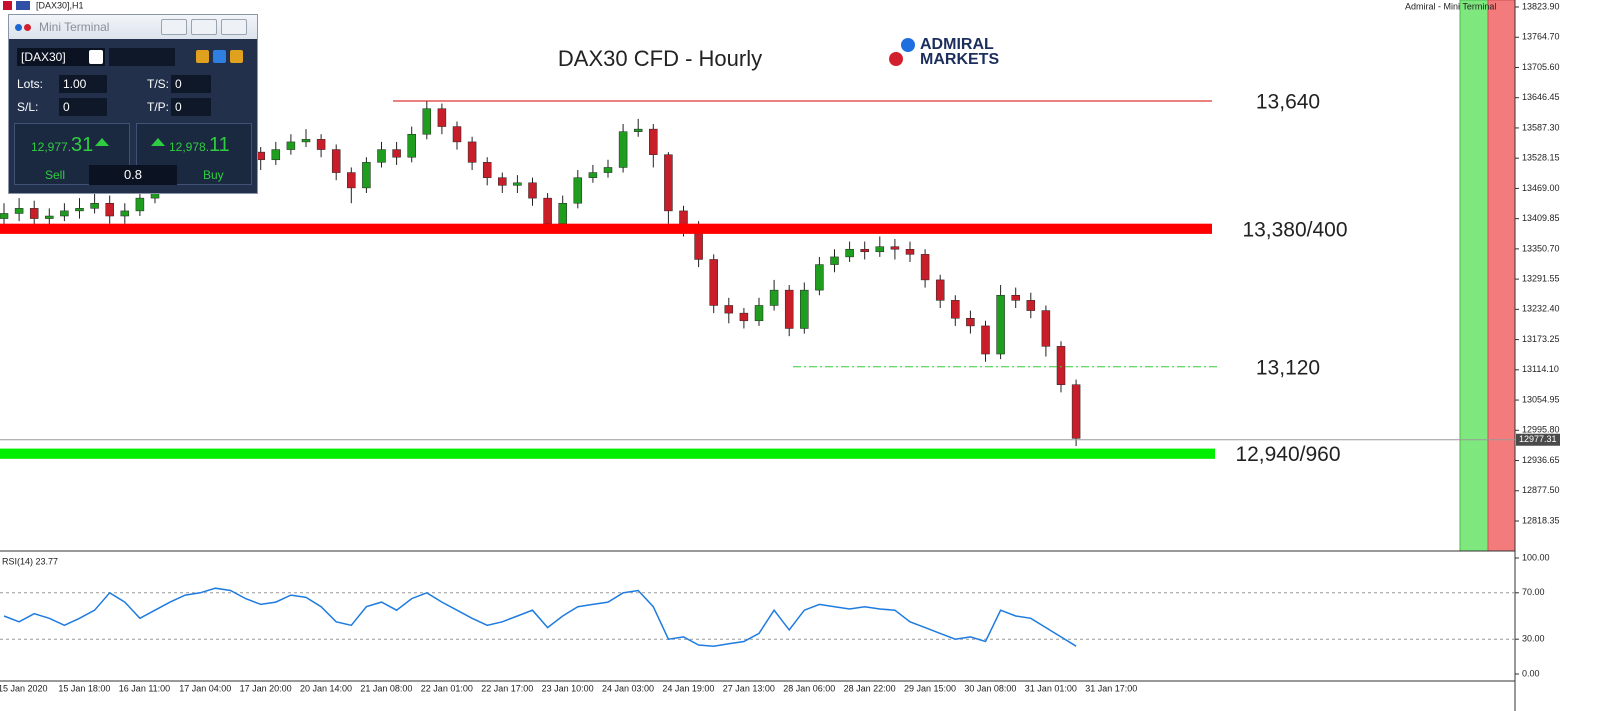 The width and height of the screenshot is (1600, 711). What do you see at coordinates (1541, 188) in the screenshot?
I see `y-tick-label: 13469.00` at bounding box center [1541, 188].